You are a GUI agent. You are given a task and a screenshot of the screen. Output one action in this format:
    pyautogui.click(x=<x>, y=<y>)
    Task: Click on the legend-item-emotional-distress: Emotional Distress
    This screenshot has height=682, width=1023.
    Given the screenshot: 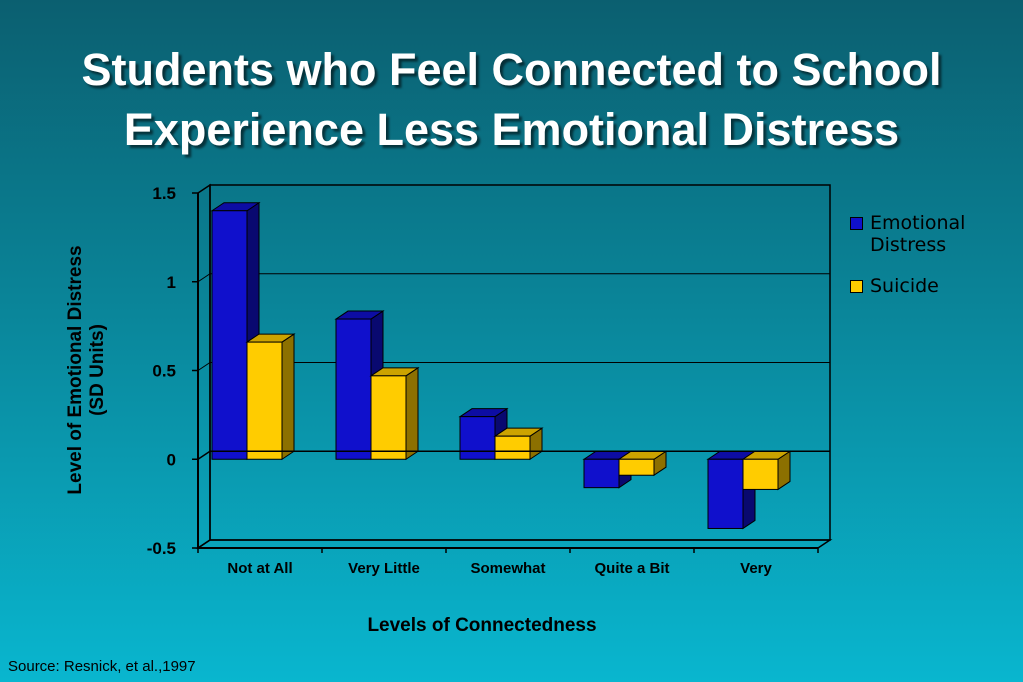 What is the action you would take?
    pyautogui.click(x=924, y=234)
    